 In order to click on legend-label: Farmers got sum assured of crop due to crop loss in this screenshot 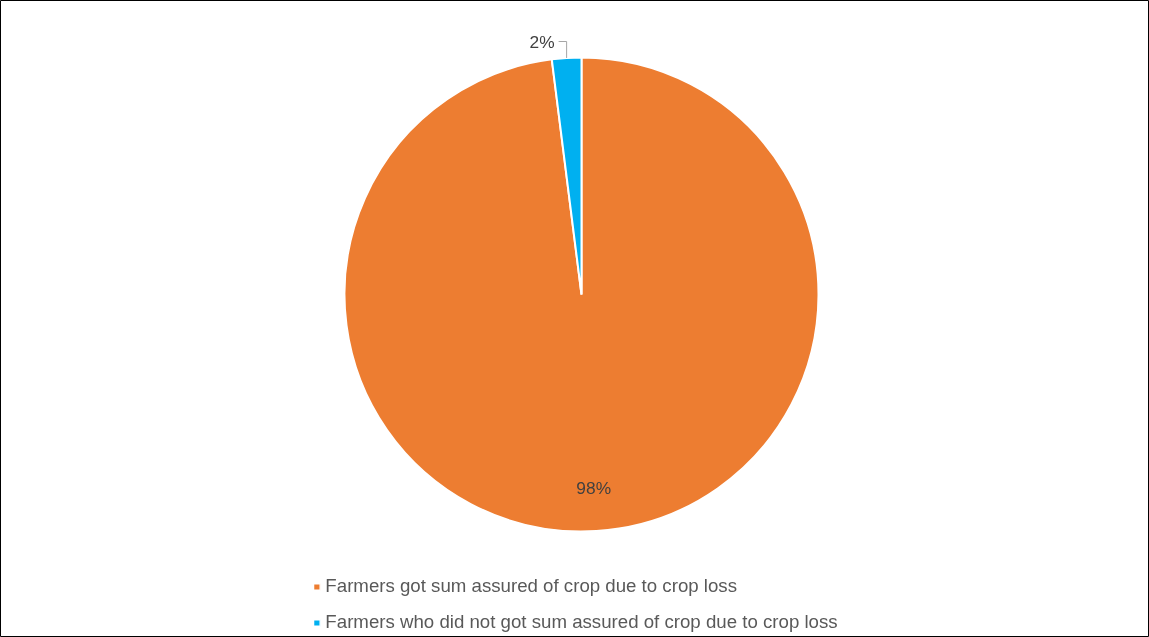, I will do `click(531, 586)`.